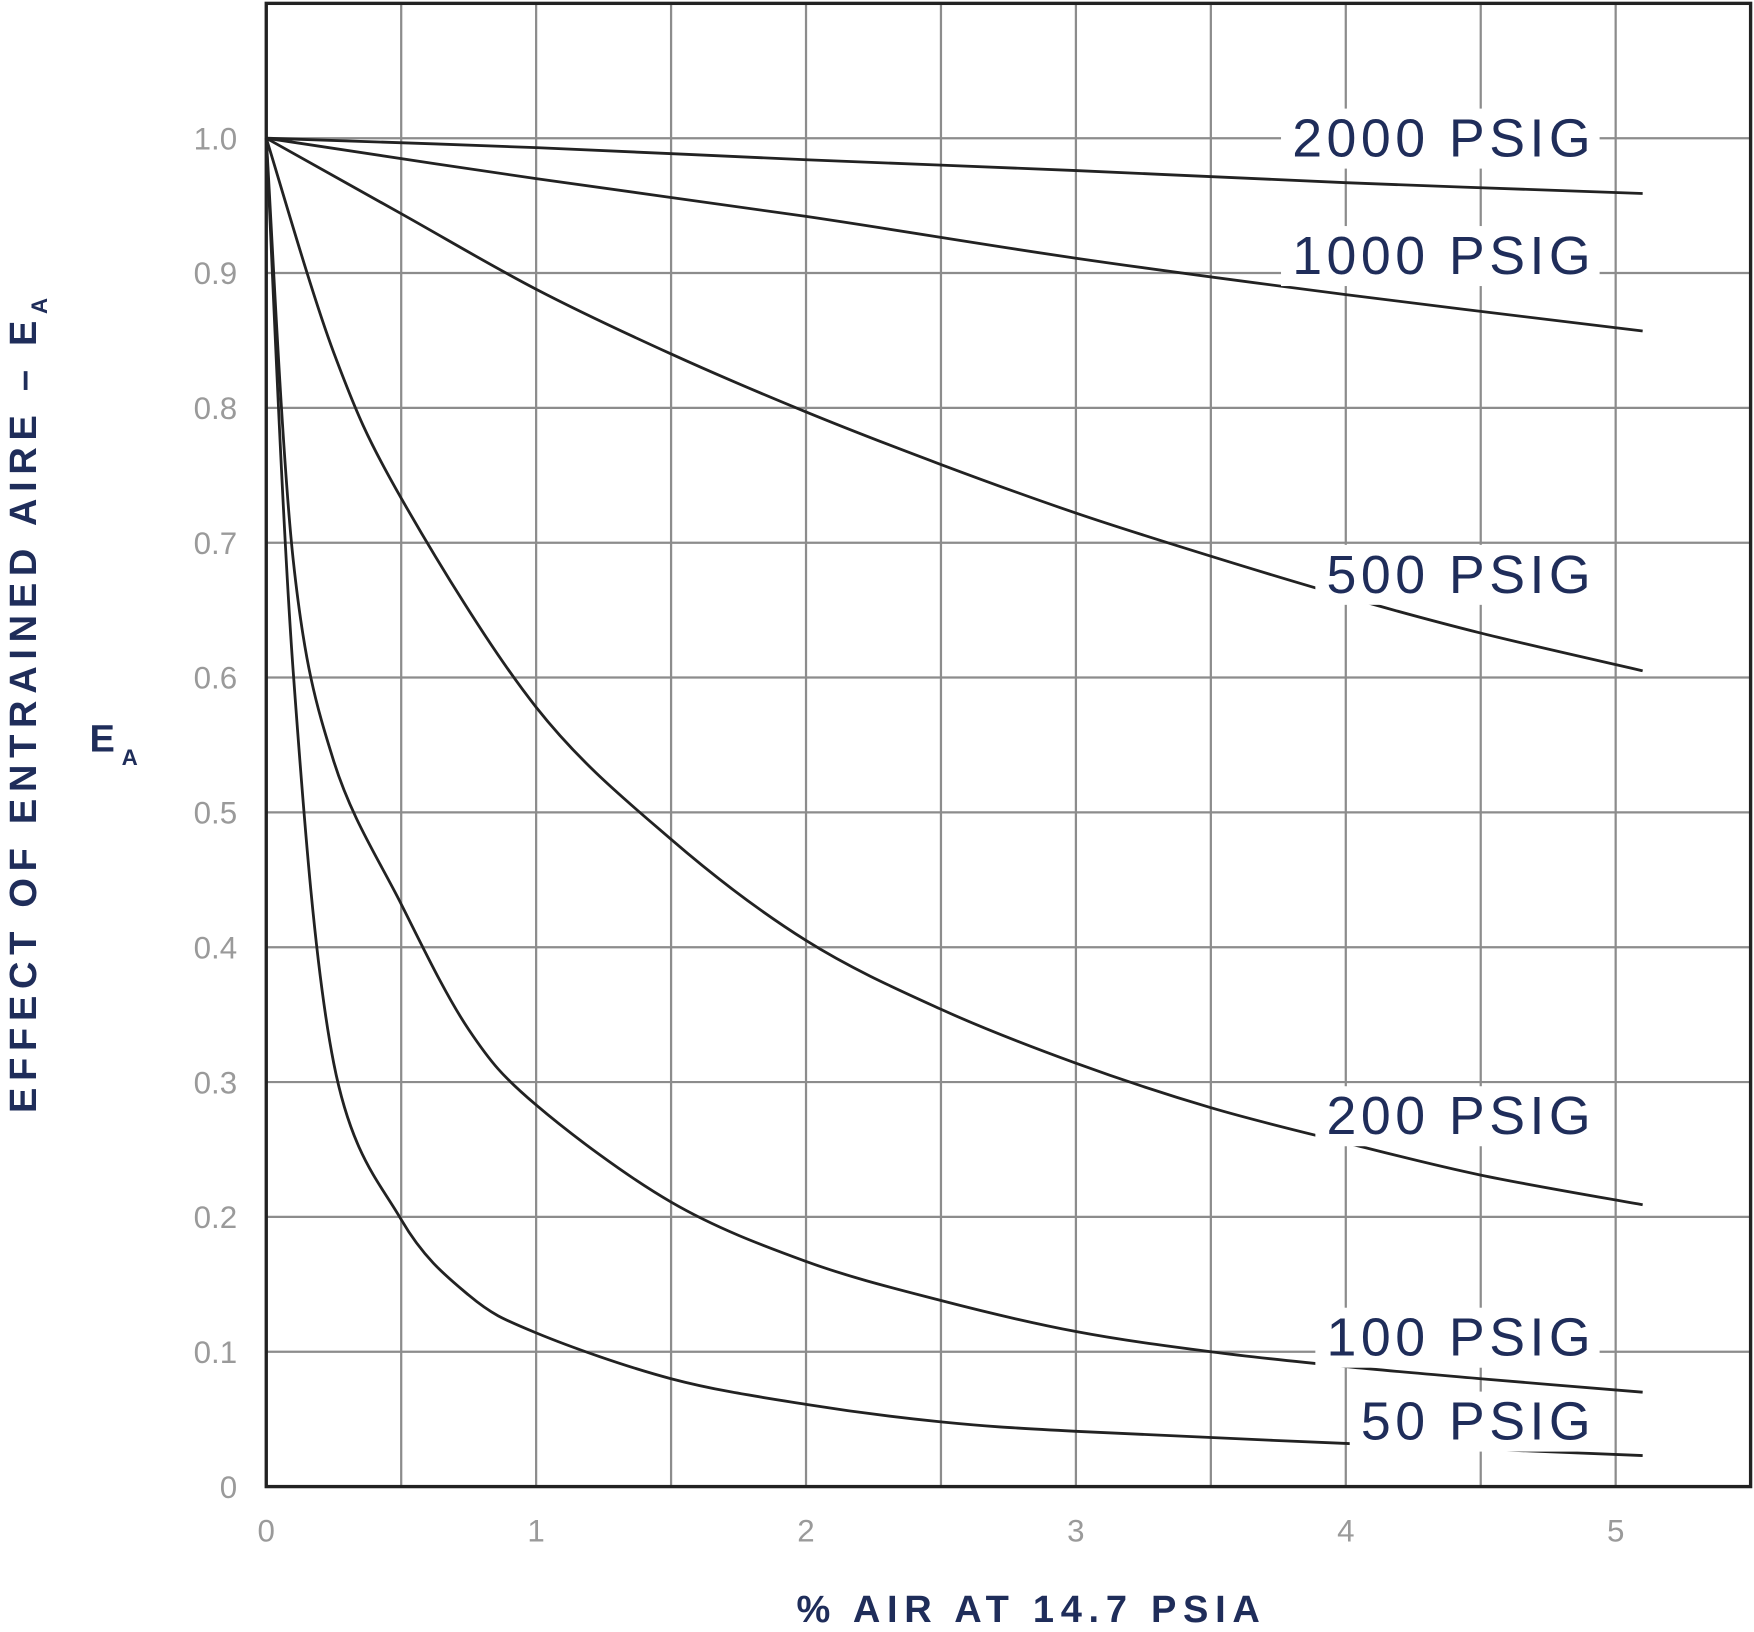 The height and width of the screenshot is (1632, 1754). I want to click on y-tick-label: 0.6, so click(216, 678).